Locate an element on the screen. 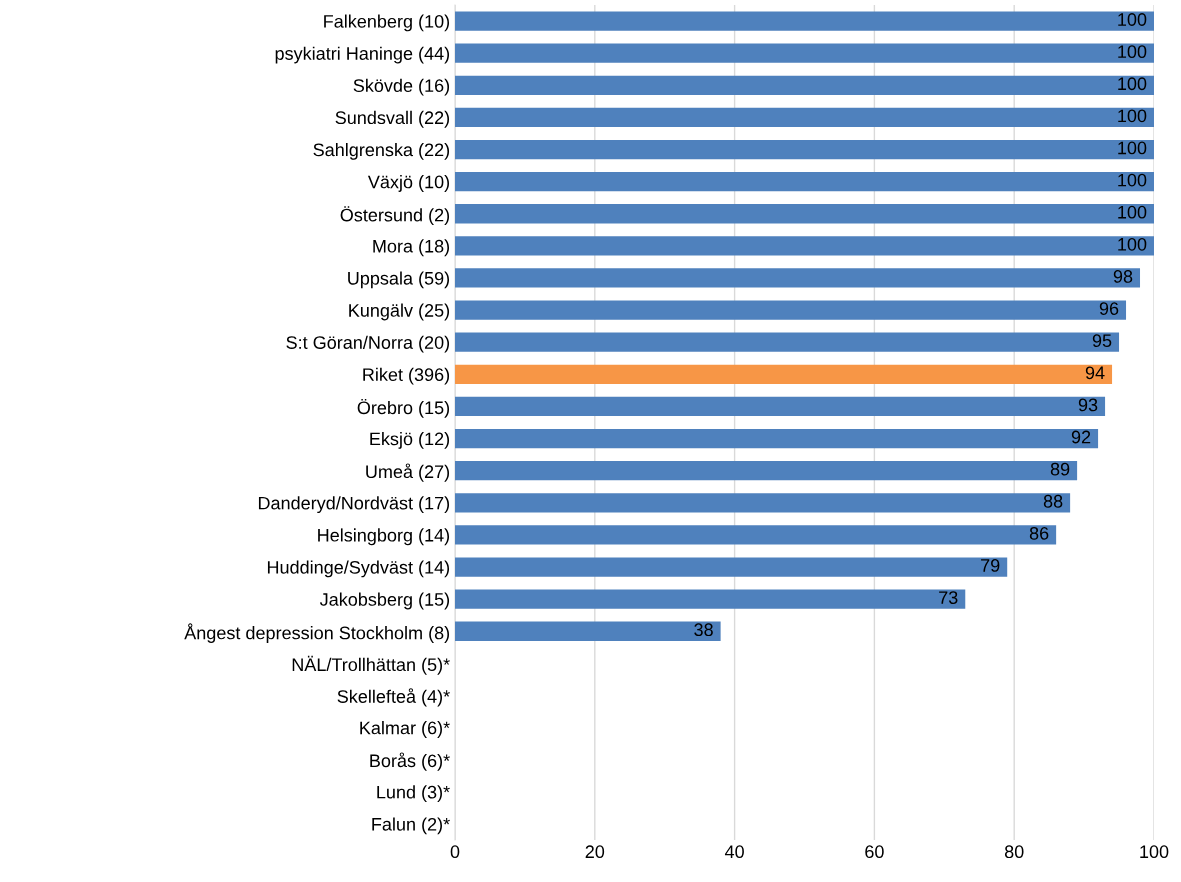 The image size is (1181, 882). y-tick-label: Mora (18) is located at coordinates (411, 248).